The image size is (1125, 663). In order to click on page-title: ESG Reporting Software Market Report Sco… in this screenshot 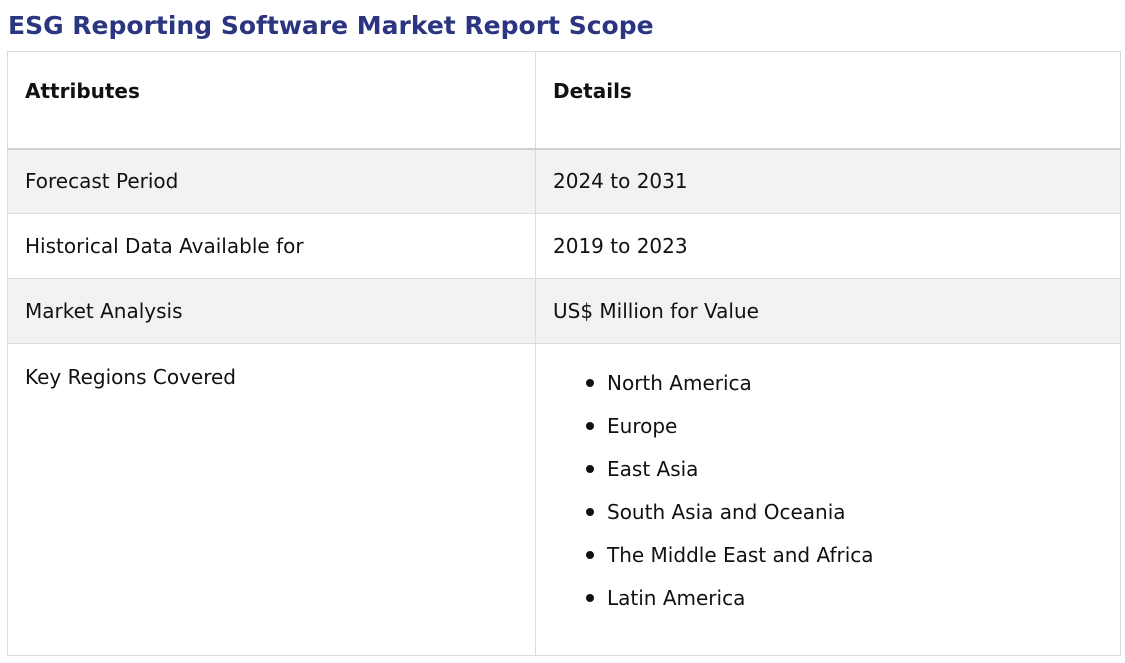, I will do `click(331, 25)`.